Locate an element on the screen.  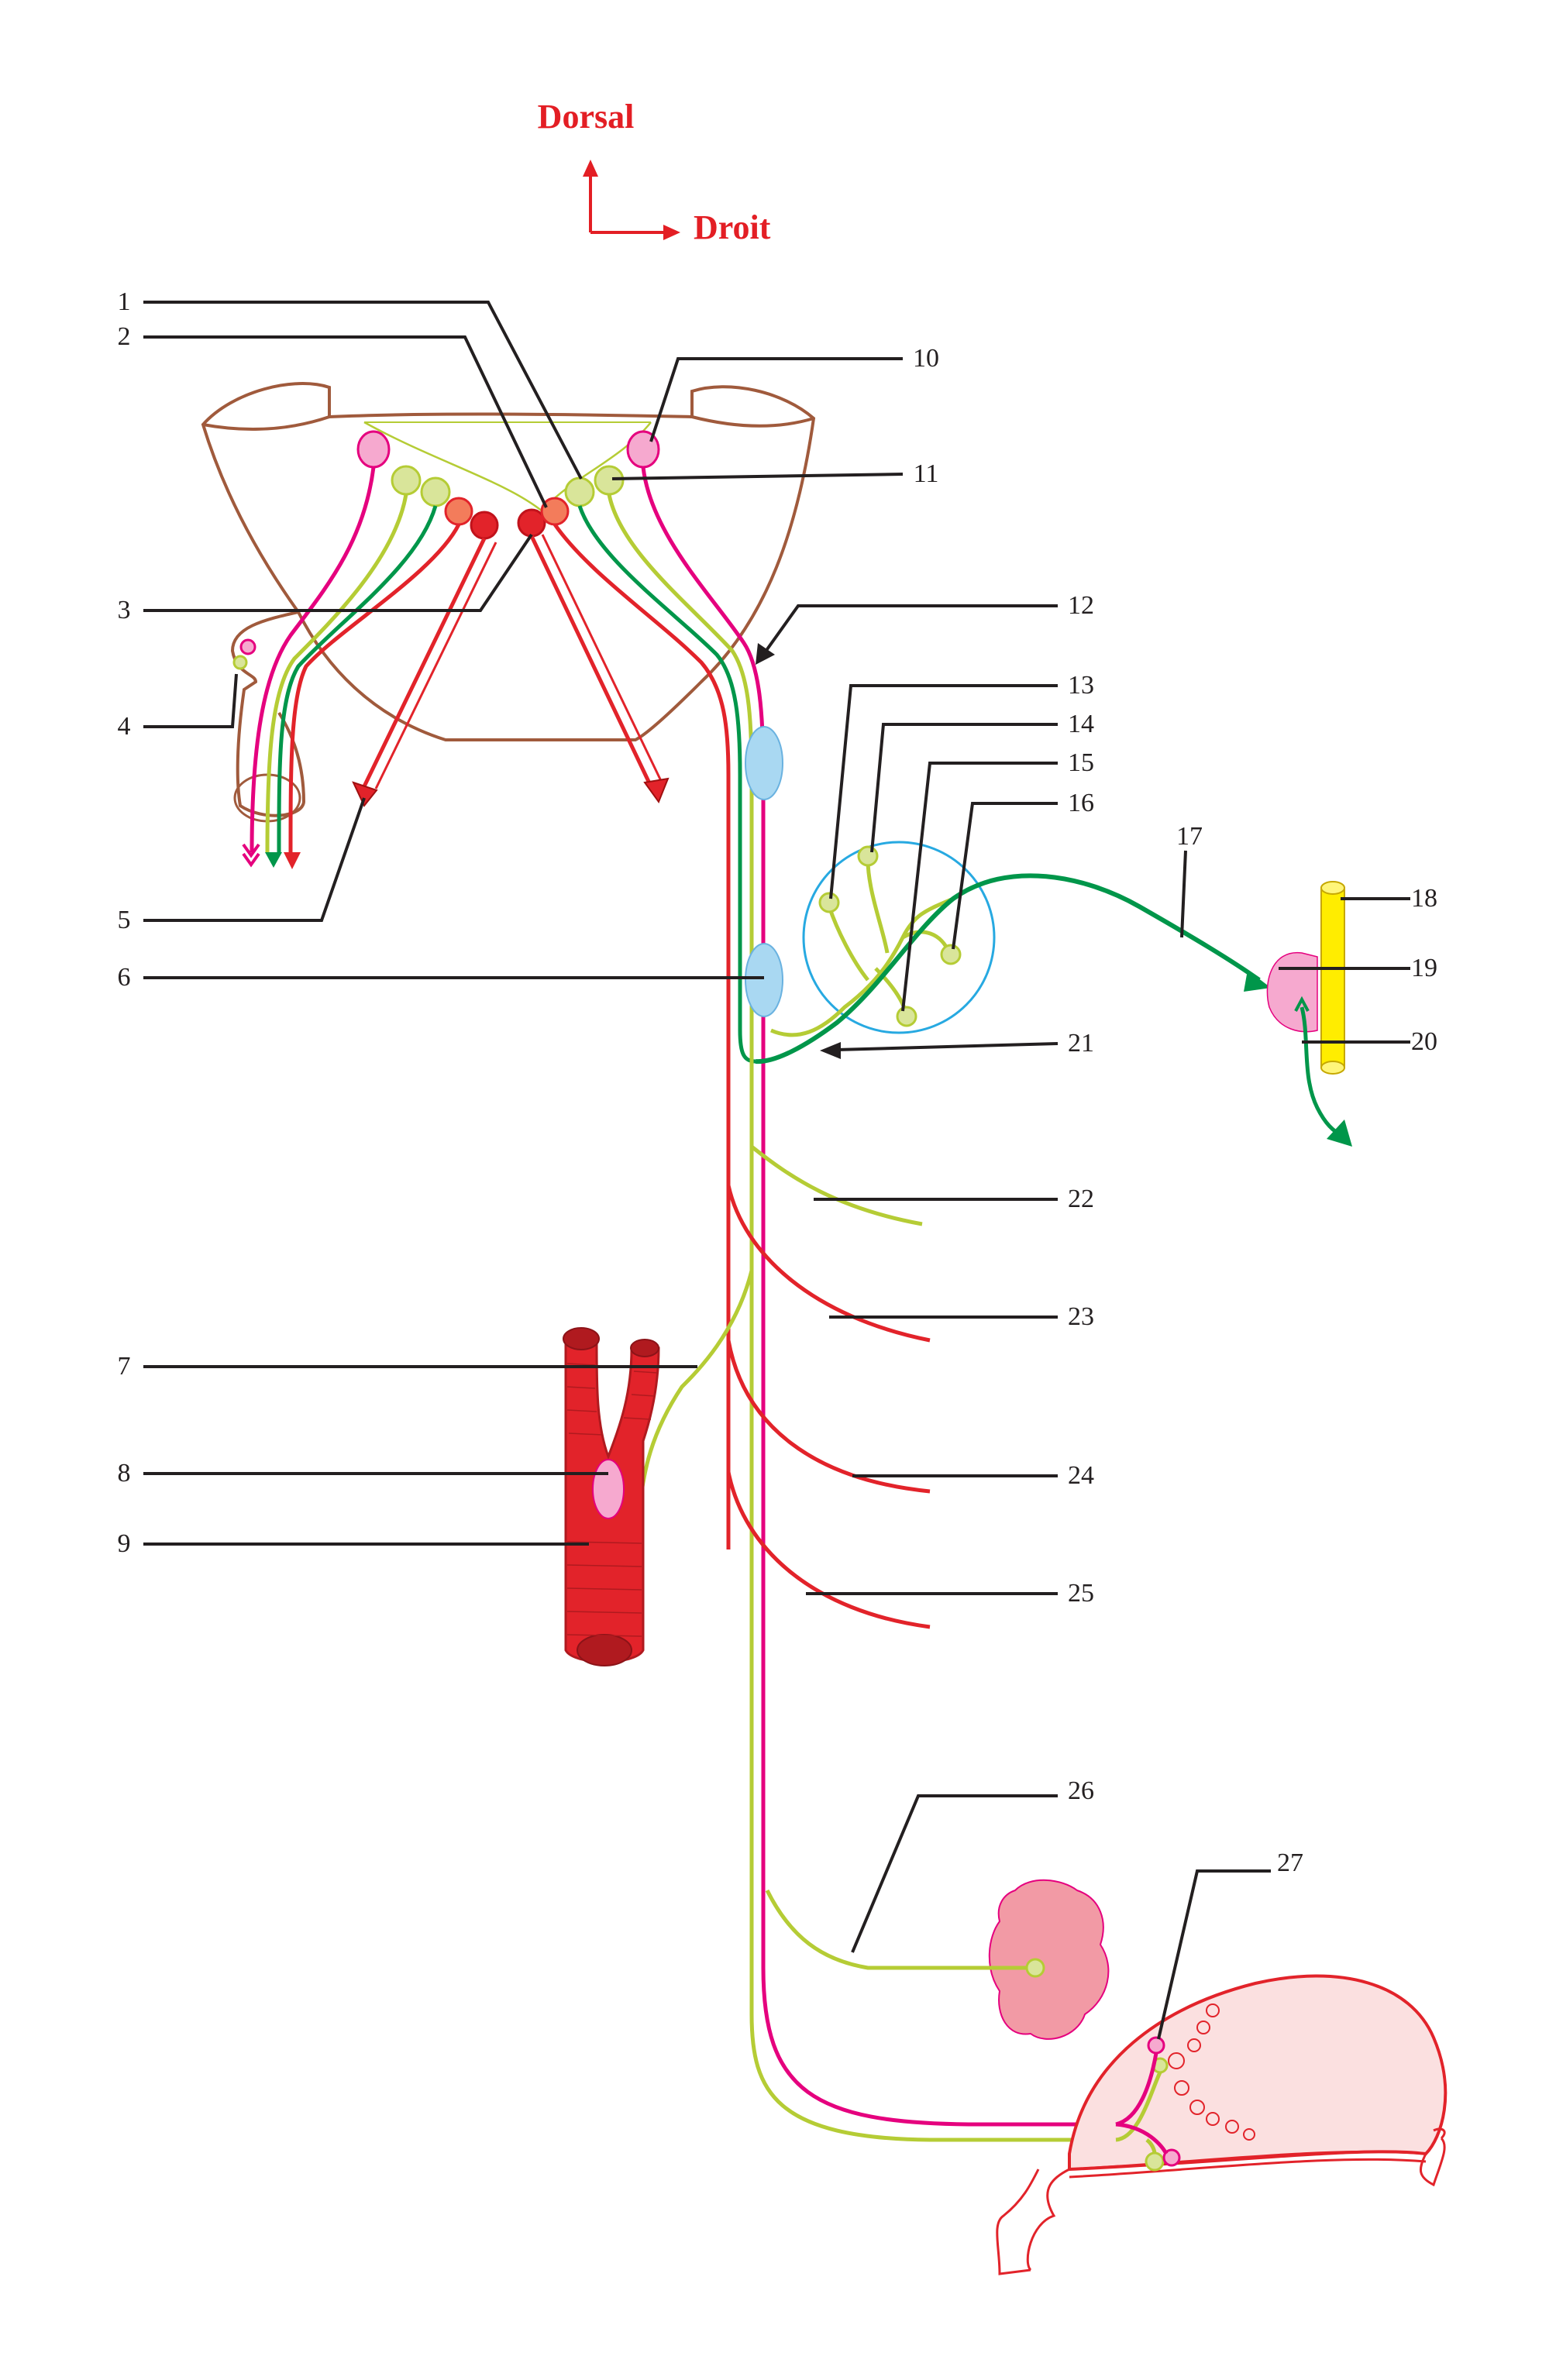
right-nucleus-a is located at coordinates (610, 481).